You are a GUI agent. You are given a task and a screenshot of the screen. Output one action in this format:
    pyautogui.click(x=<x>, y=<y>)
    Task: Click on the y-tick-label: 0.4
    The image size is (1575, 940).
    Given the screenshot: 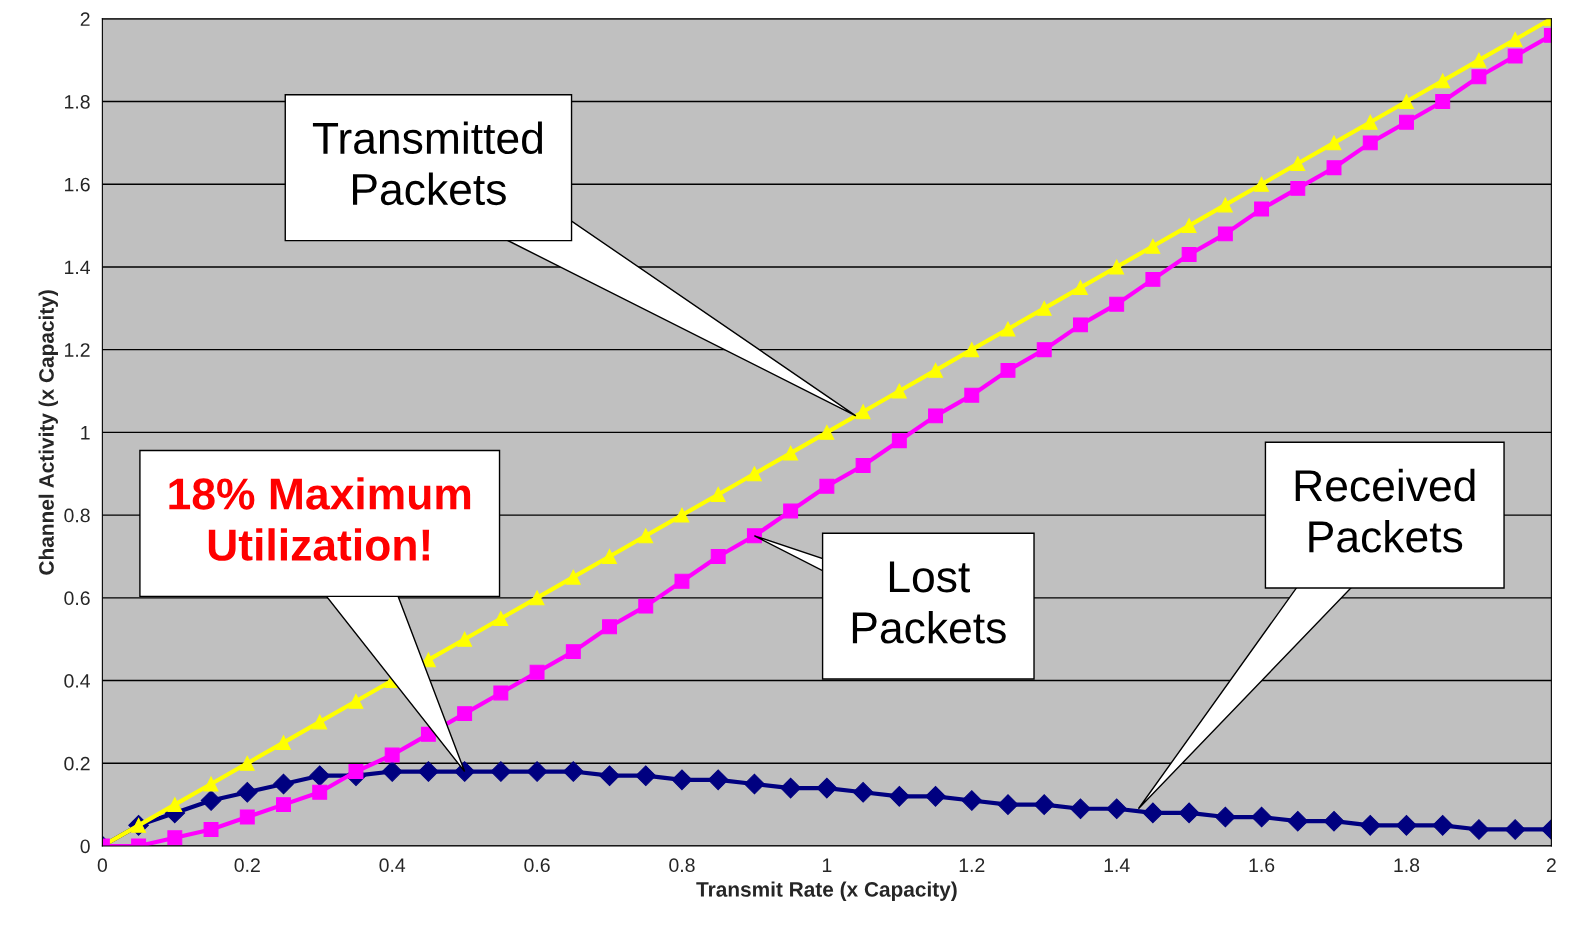 What is the action you would take?
    pyautogui.click(x=77, y=681)
    